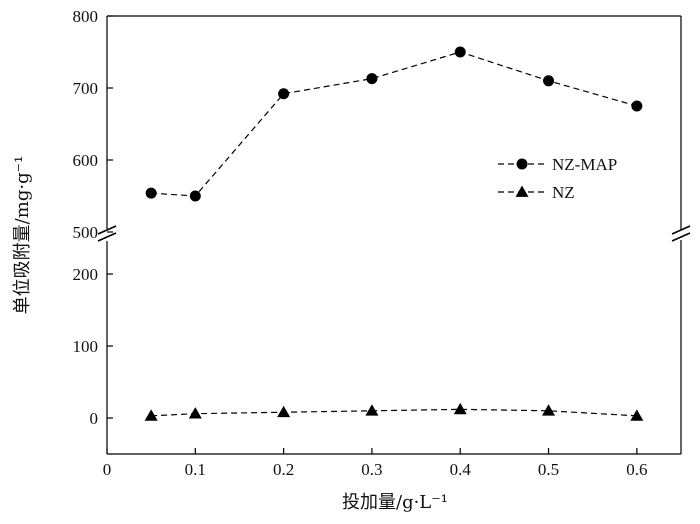 Image resolution: width=700 pixels, height=524 pixels. I want to click on y-tick-label: 600, so click(86, 160).